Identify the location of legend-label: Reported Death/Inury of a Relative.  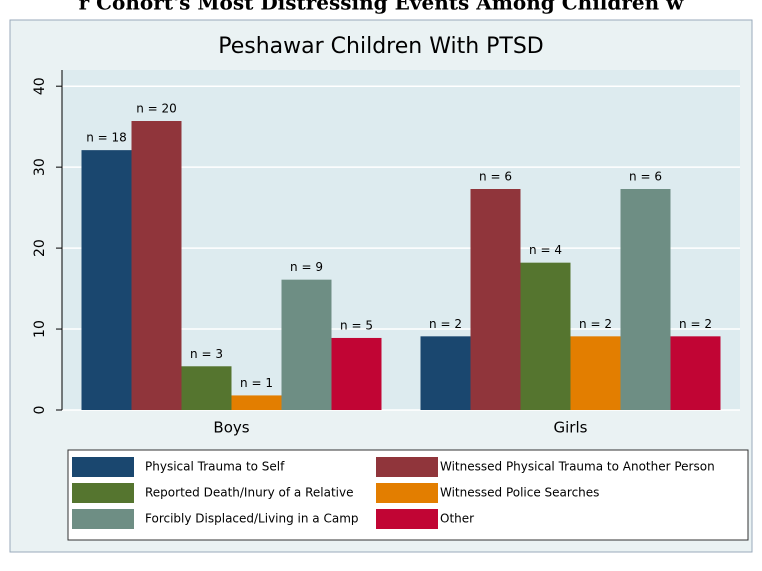
(249, 493).